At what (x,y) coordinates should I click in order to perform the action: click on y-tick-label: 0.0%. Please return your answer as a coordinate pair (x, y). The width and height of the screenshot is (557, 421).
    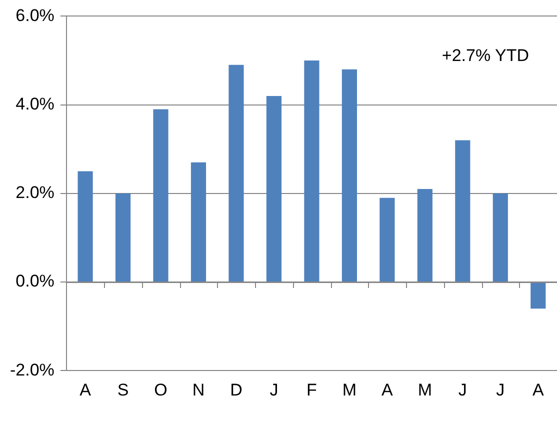
    Looking at the image, I should click on (35, 281).